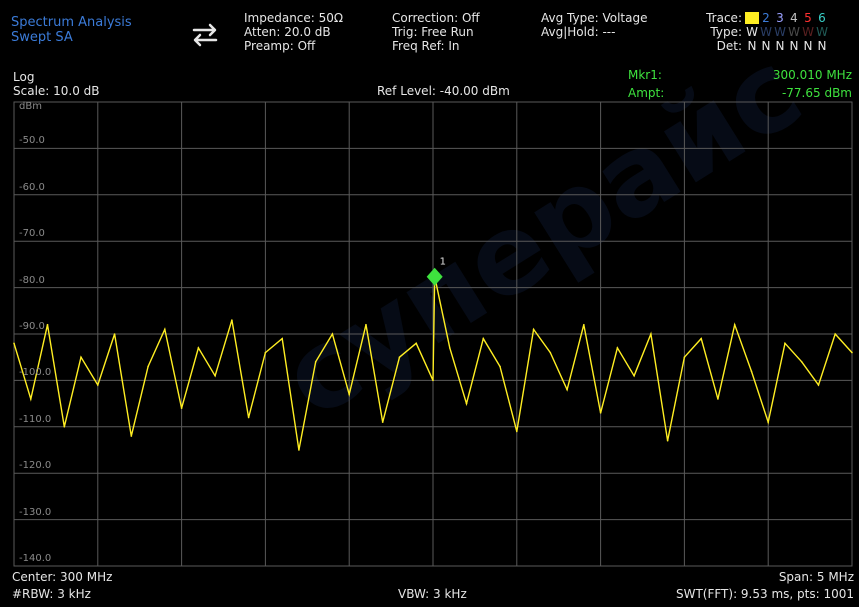 The height and width of the screenshot is (607, 859). What do you see at coordinates (812, 75) in the screenshot?
I see `marker-freq-value: 300.010 MHz` at bounding box center [812, 75].